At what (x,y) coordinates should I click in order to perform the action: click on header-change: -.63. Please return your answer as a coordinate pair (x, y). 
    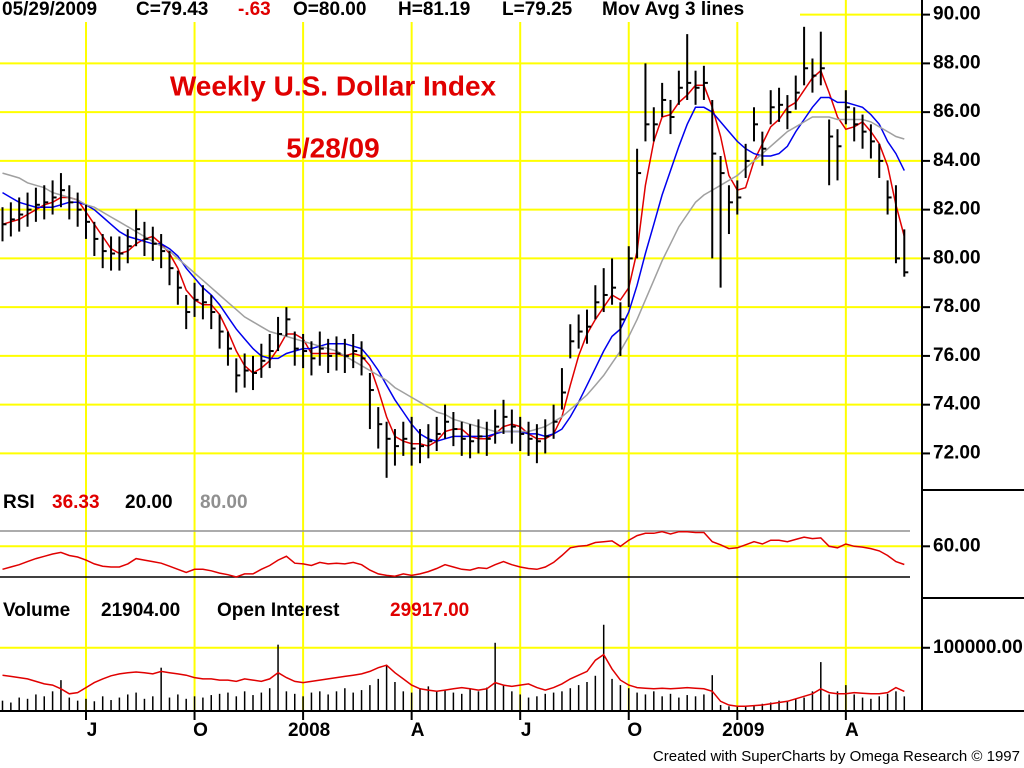
    Looking at the image, I should click on (254, 10).